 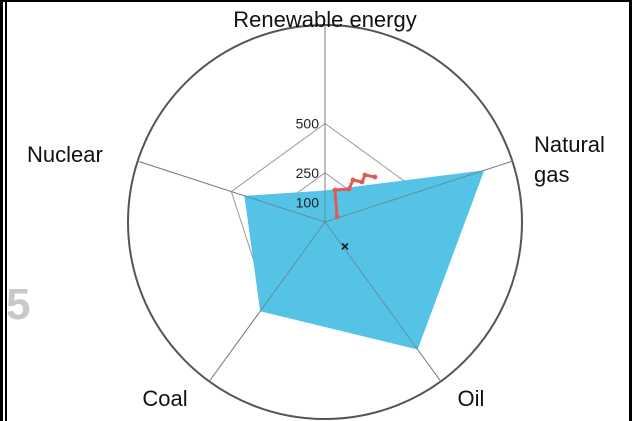 I want to click on ring-label-100: 100, so click(x=308, y=202).